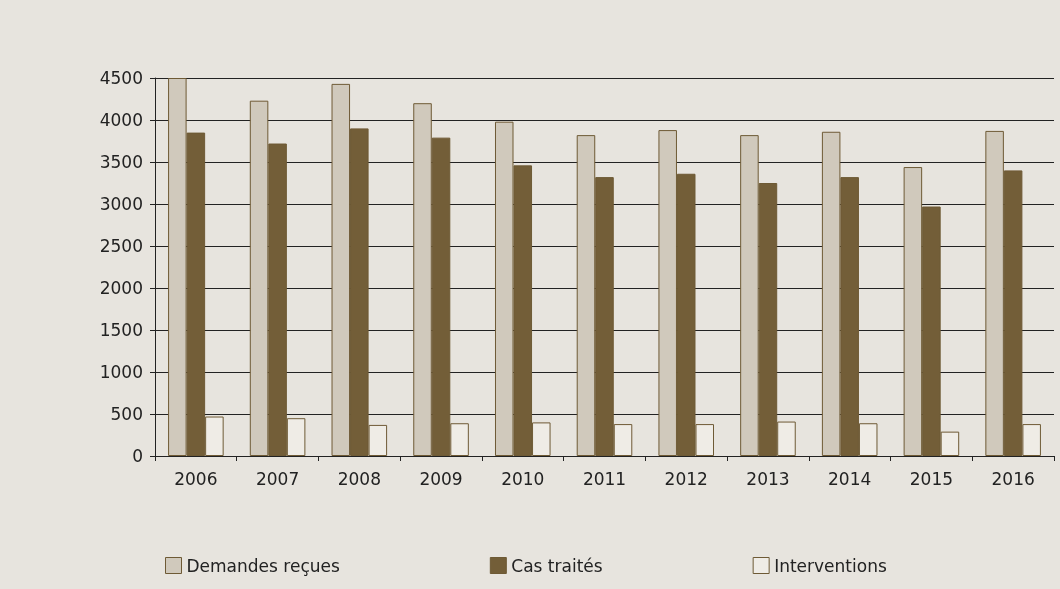 The height and width of the screenshot is (589, 1060). What do you see at coordinates (523, 478) in the screenshot?
I see `x-tick-label: 2010` at bounding box center [523, 478].